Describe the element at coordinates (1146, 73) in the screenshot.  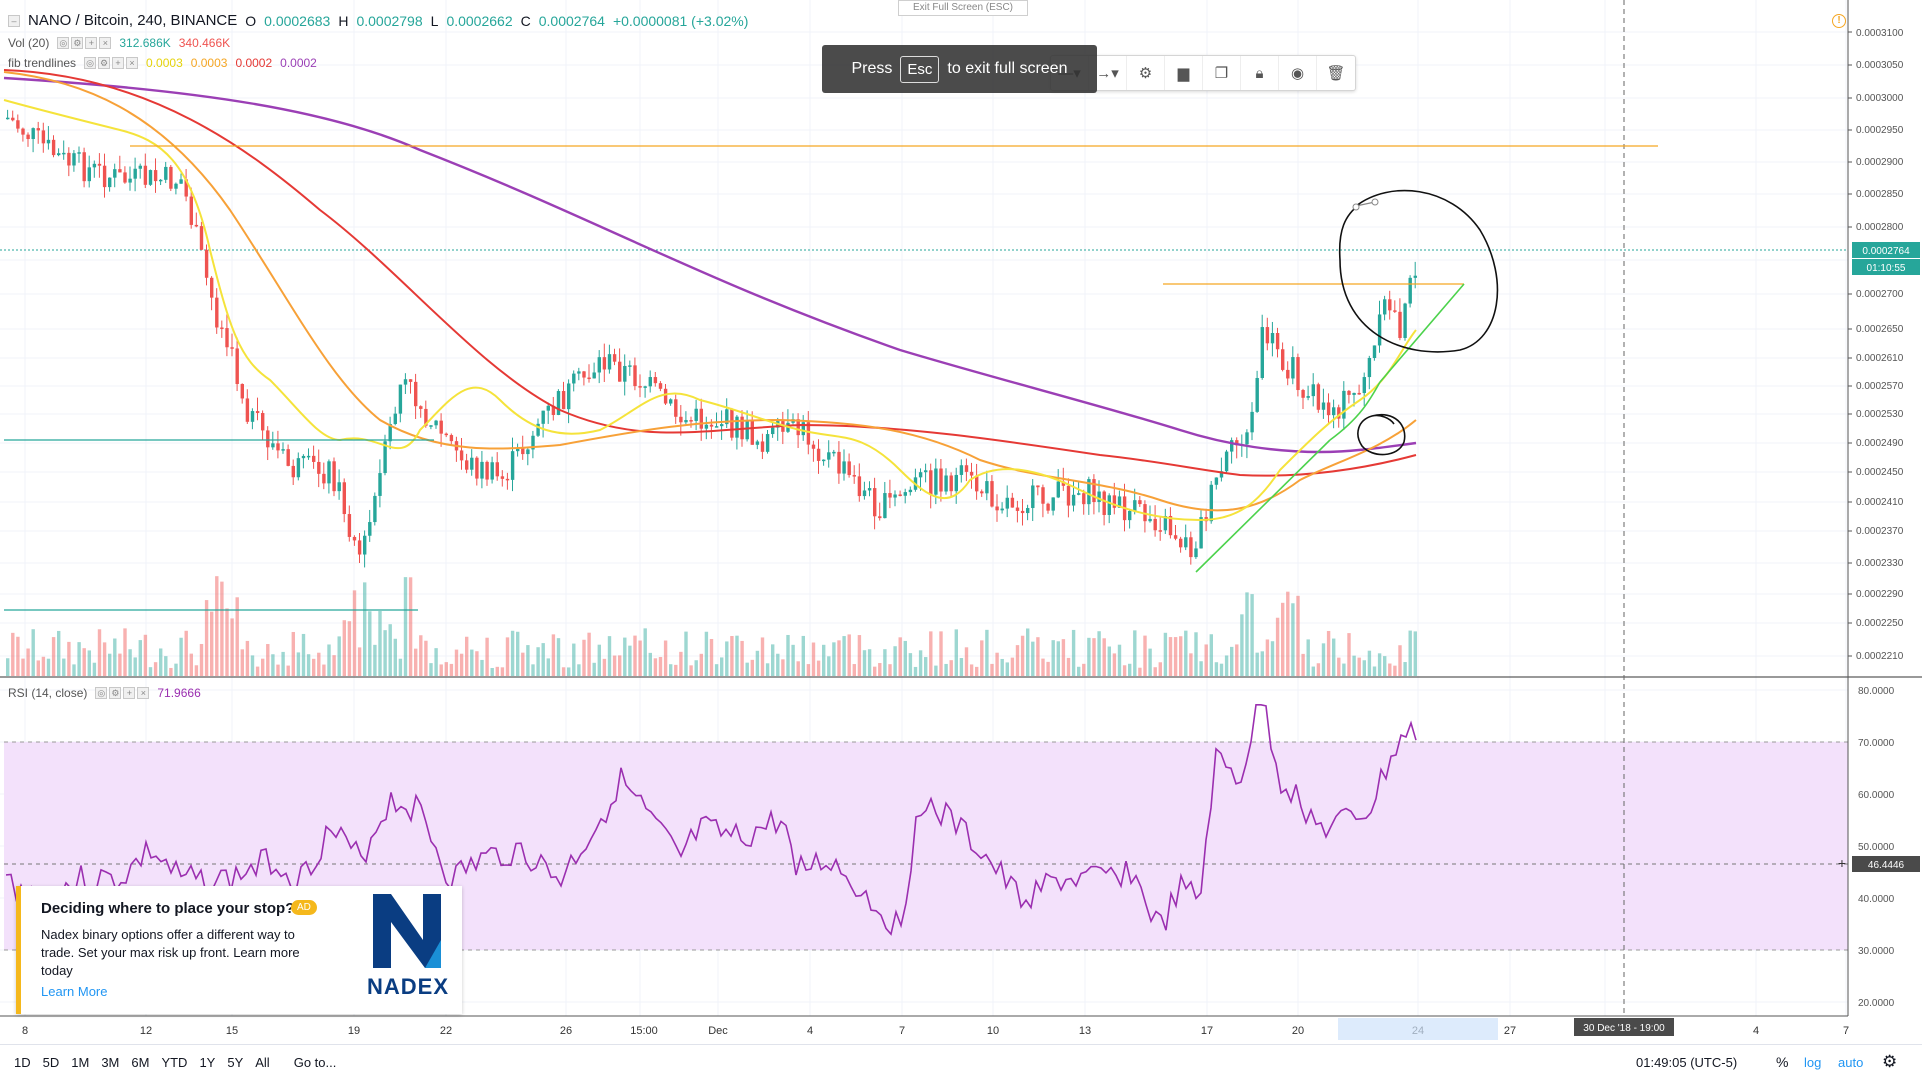
I see `settings-gear-icon: ⚙` at that location.